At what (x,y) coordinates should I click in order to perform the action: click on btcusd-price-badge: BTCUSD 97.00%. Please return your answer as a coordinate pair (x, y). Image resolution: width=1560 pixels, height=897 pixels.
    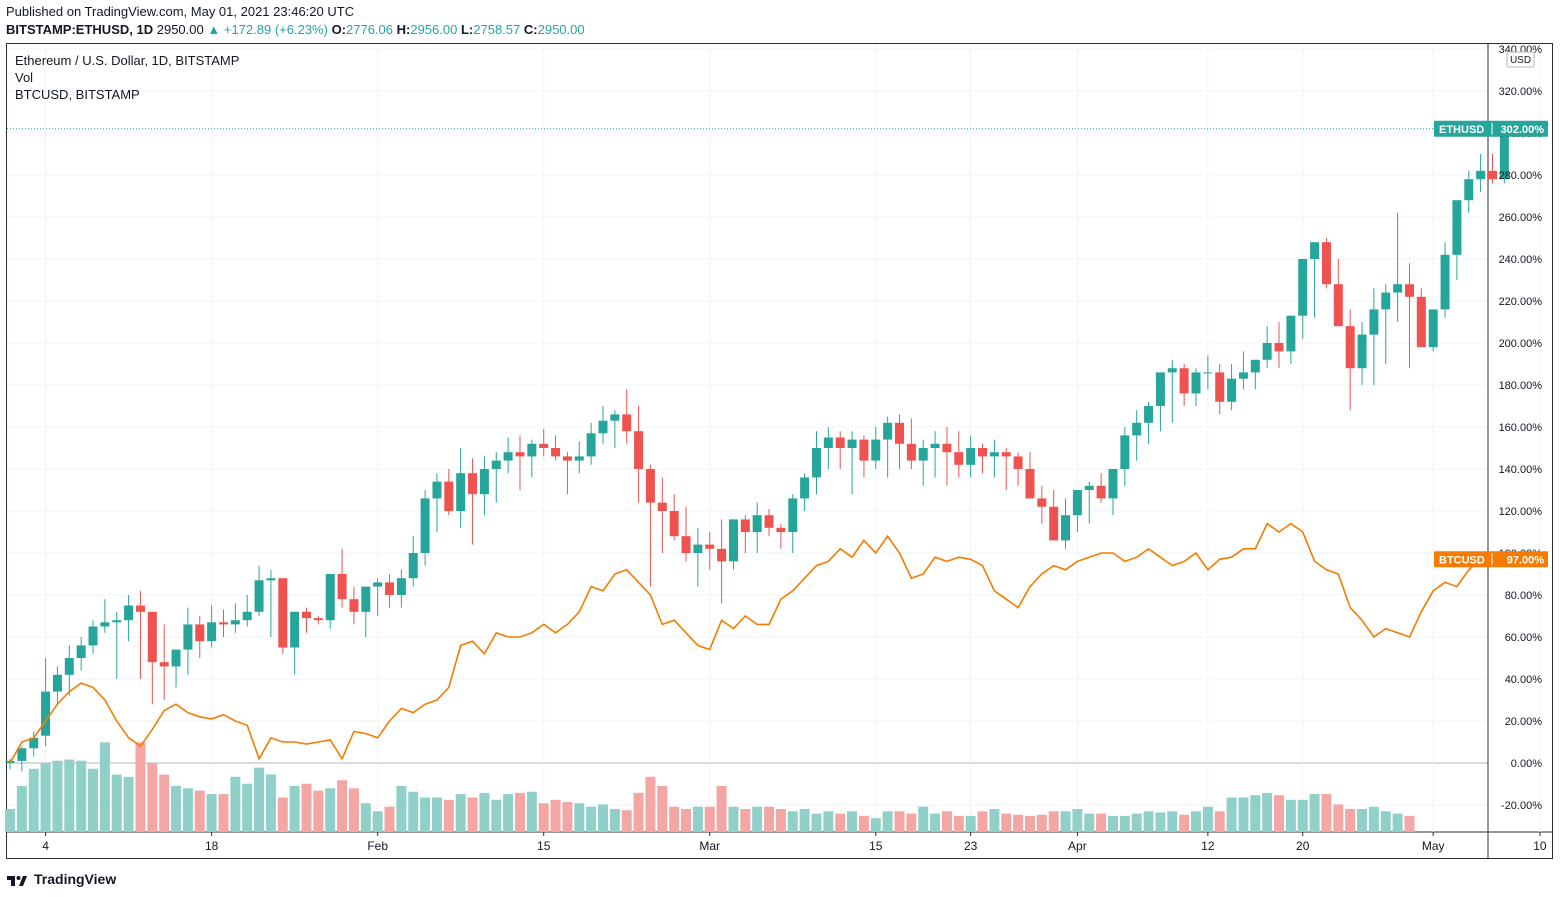
    Looking at the image, I should click on (1491, 559).